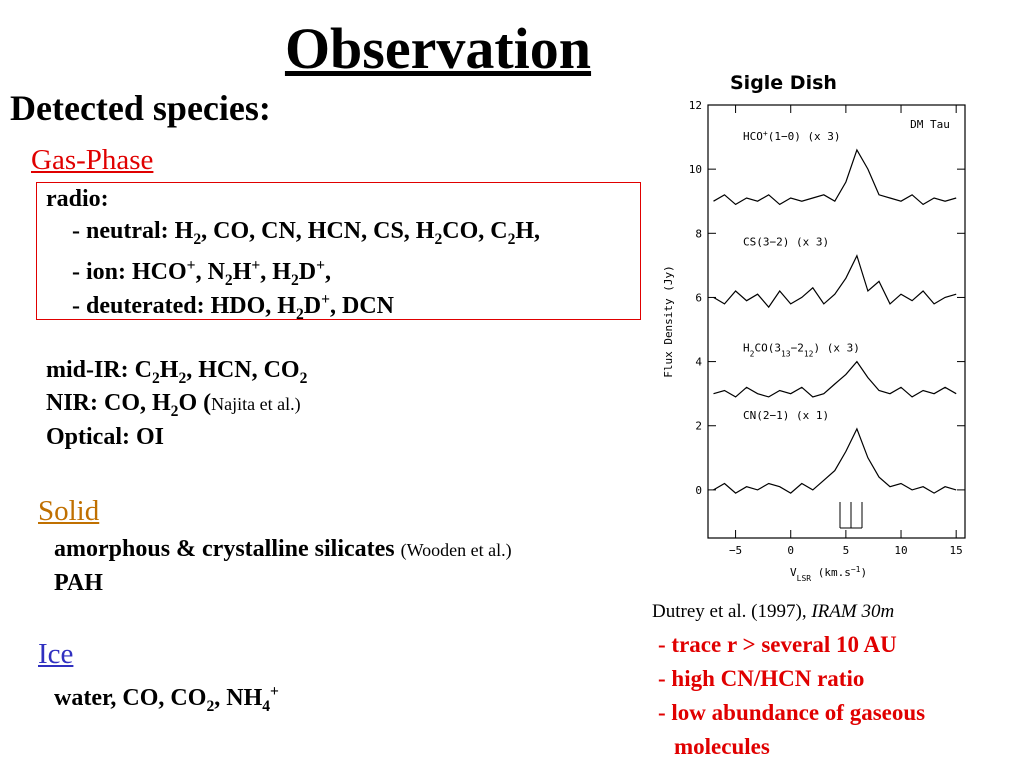  I want to click on text: - ion: HCO, so click(129, 272).